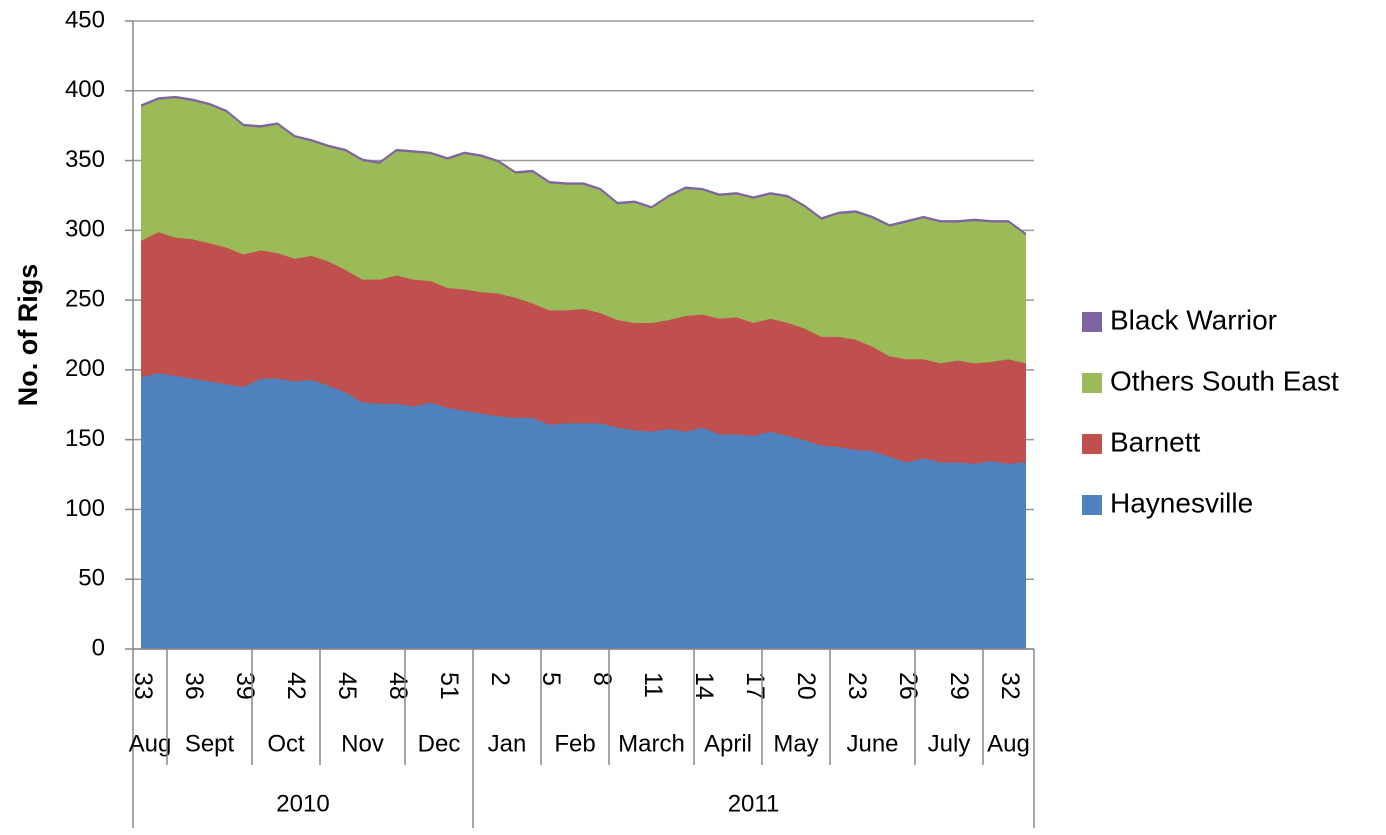  Describe the element at coordinates (795, 743) in the screenshot. I see `month-label: May` at that location.